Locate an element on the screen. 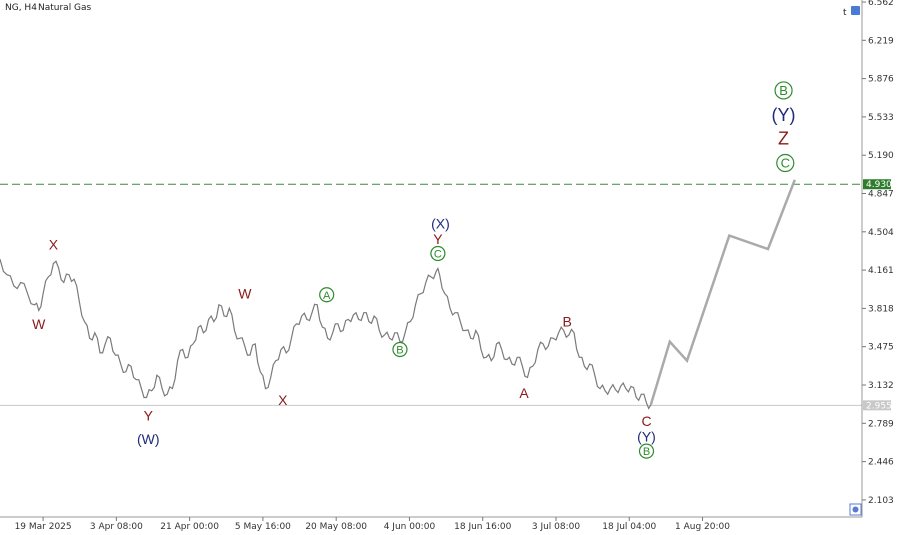 Image resolution: width=900 pixels, height=535 pixels. current-price-tag-text: 2.955 is located at coordinates (879, 406).